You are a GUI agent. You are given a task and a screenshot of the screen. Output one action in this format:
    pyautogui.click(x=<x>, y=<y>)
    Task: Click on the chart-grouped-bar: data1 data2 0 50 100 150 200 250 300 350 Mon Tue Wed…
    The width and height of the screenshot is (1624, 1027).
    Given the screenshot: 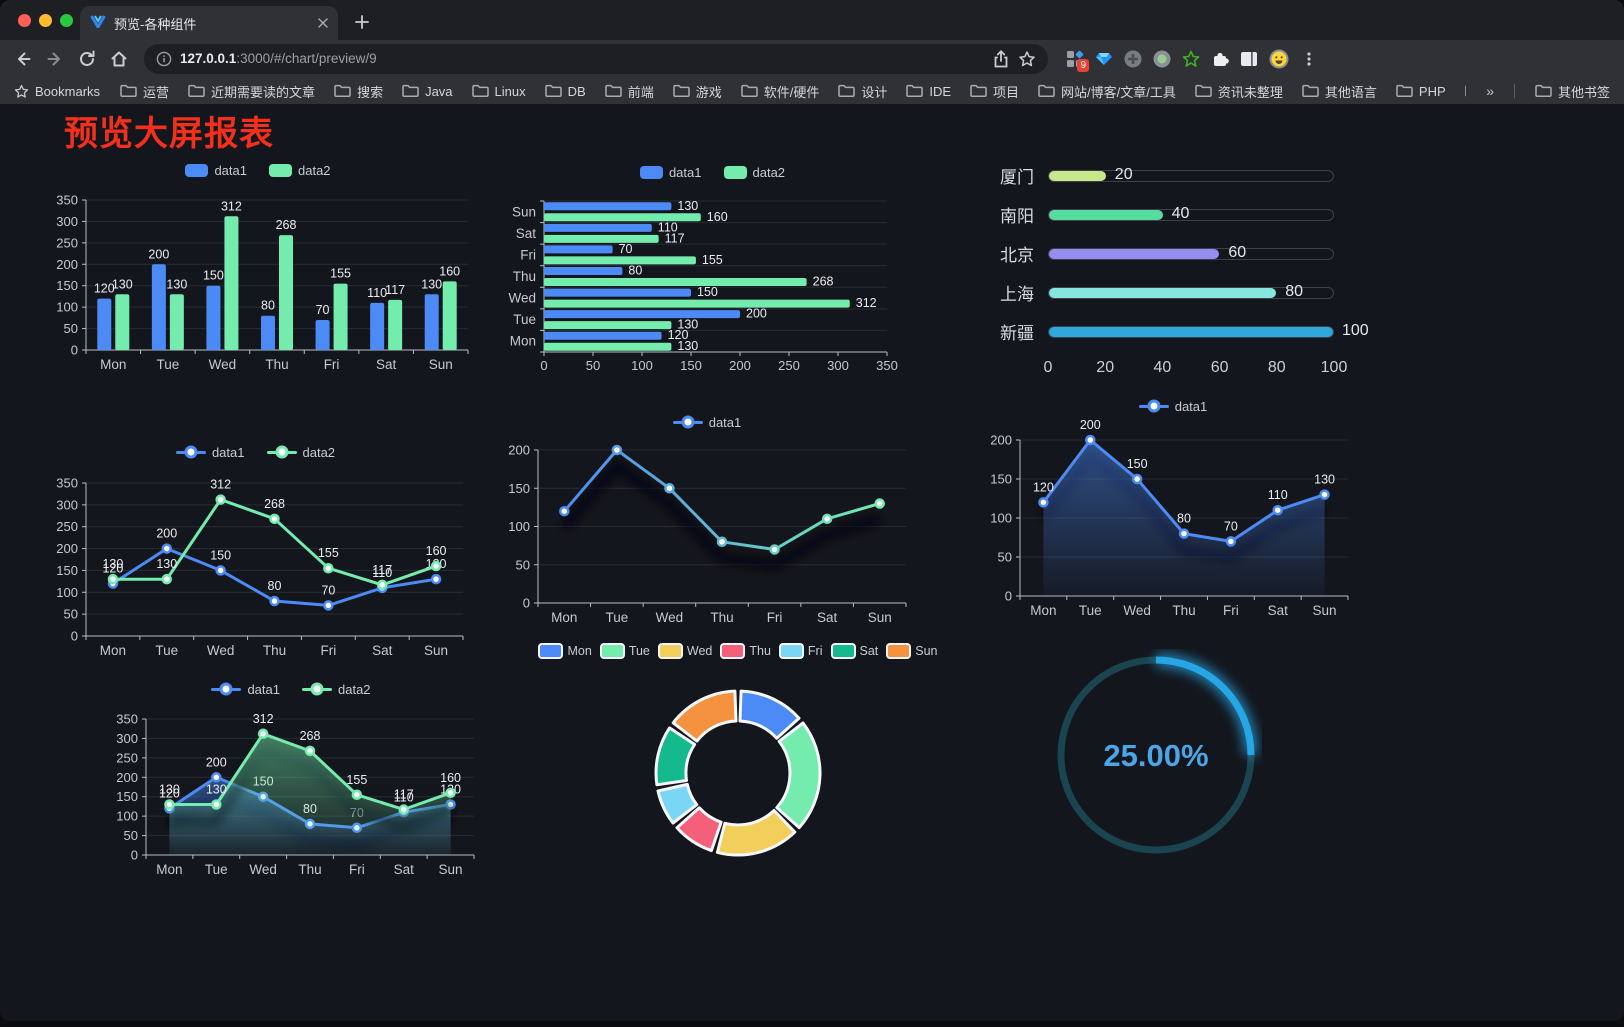 What is the action you would take?
    pyautogui.click(x=258, y=270)
    